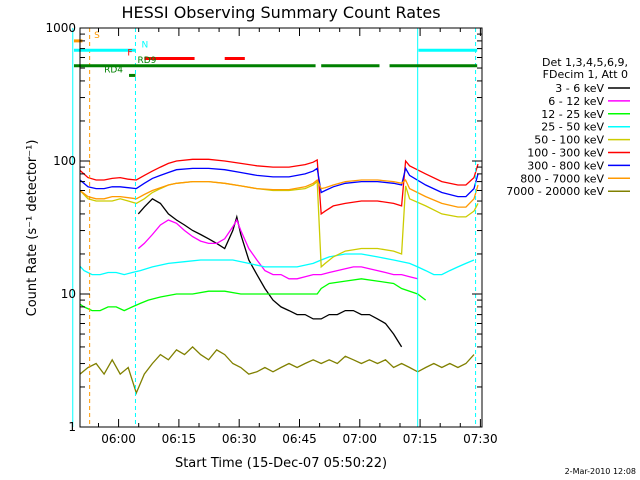 The height and width of the screenshot is (480, 640). I want to click on x-tick-label-5: 07:15, so click(420, 439).